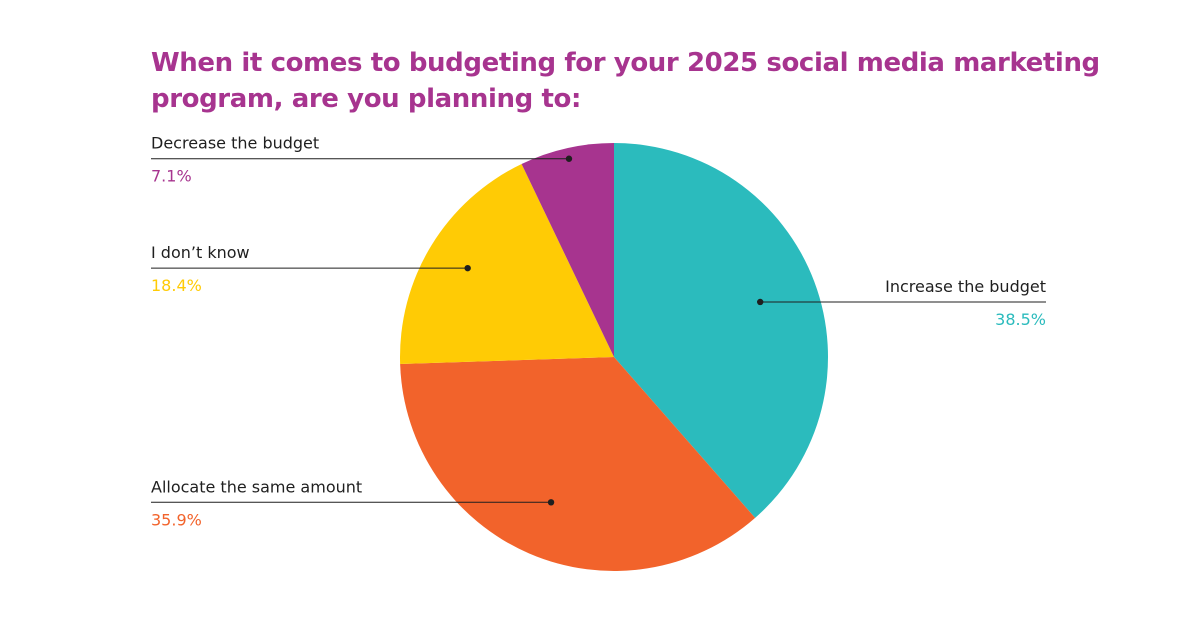  Describe the element at coordinates (721, 330) in the screenshot. I see `pie-slice-increase-the-budget` at that location.